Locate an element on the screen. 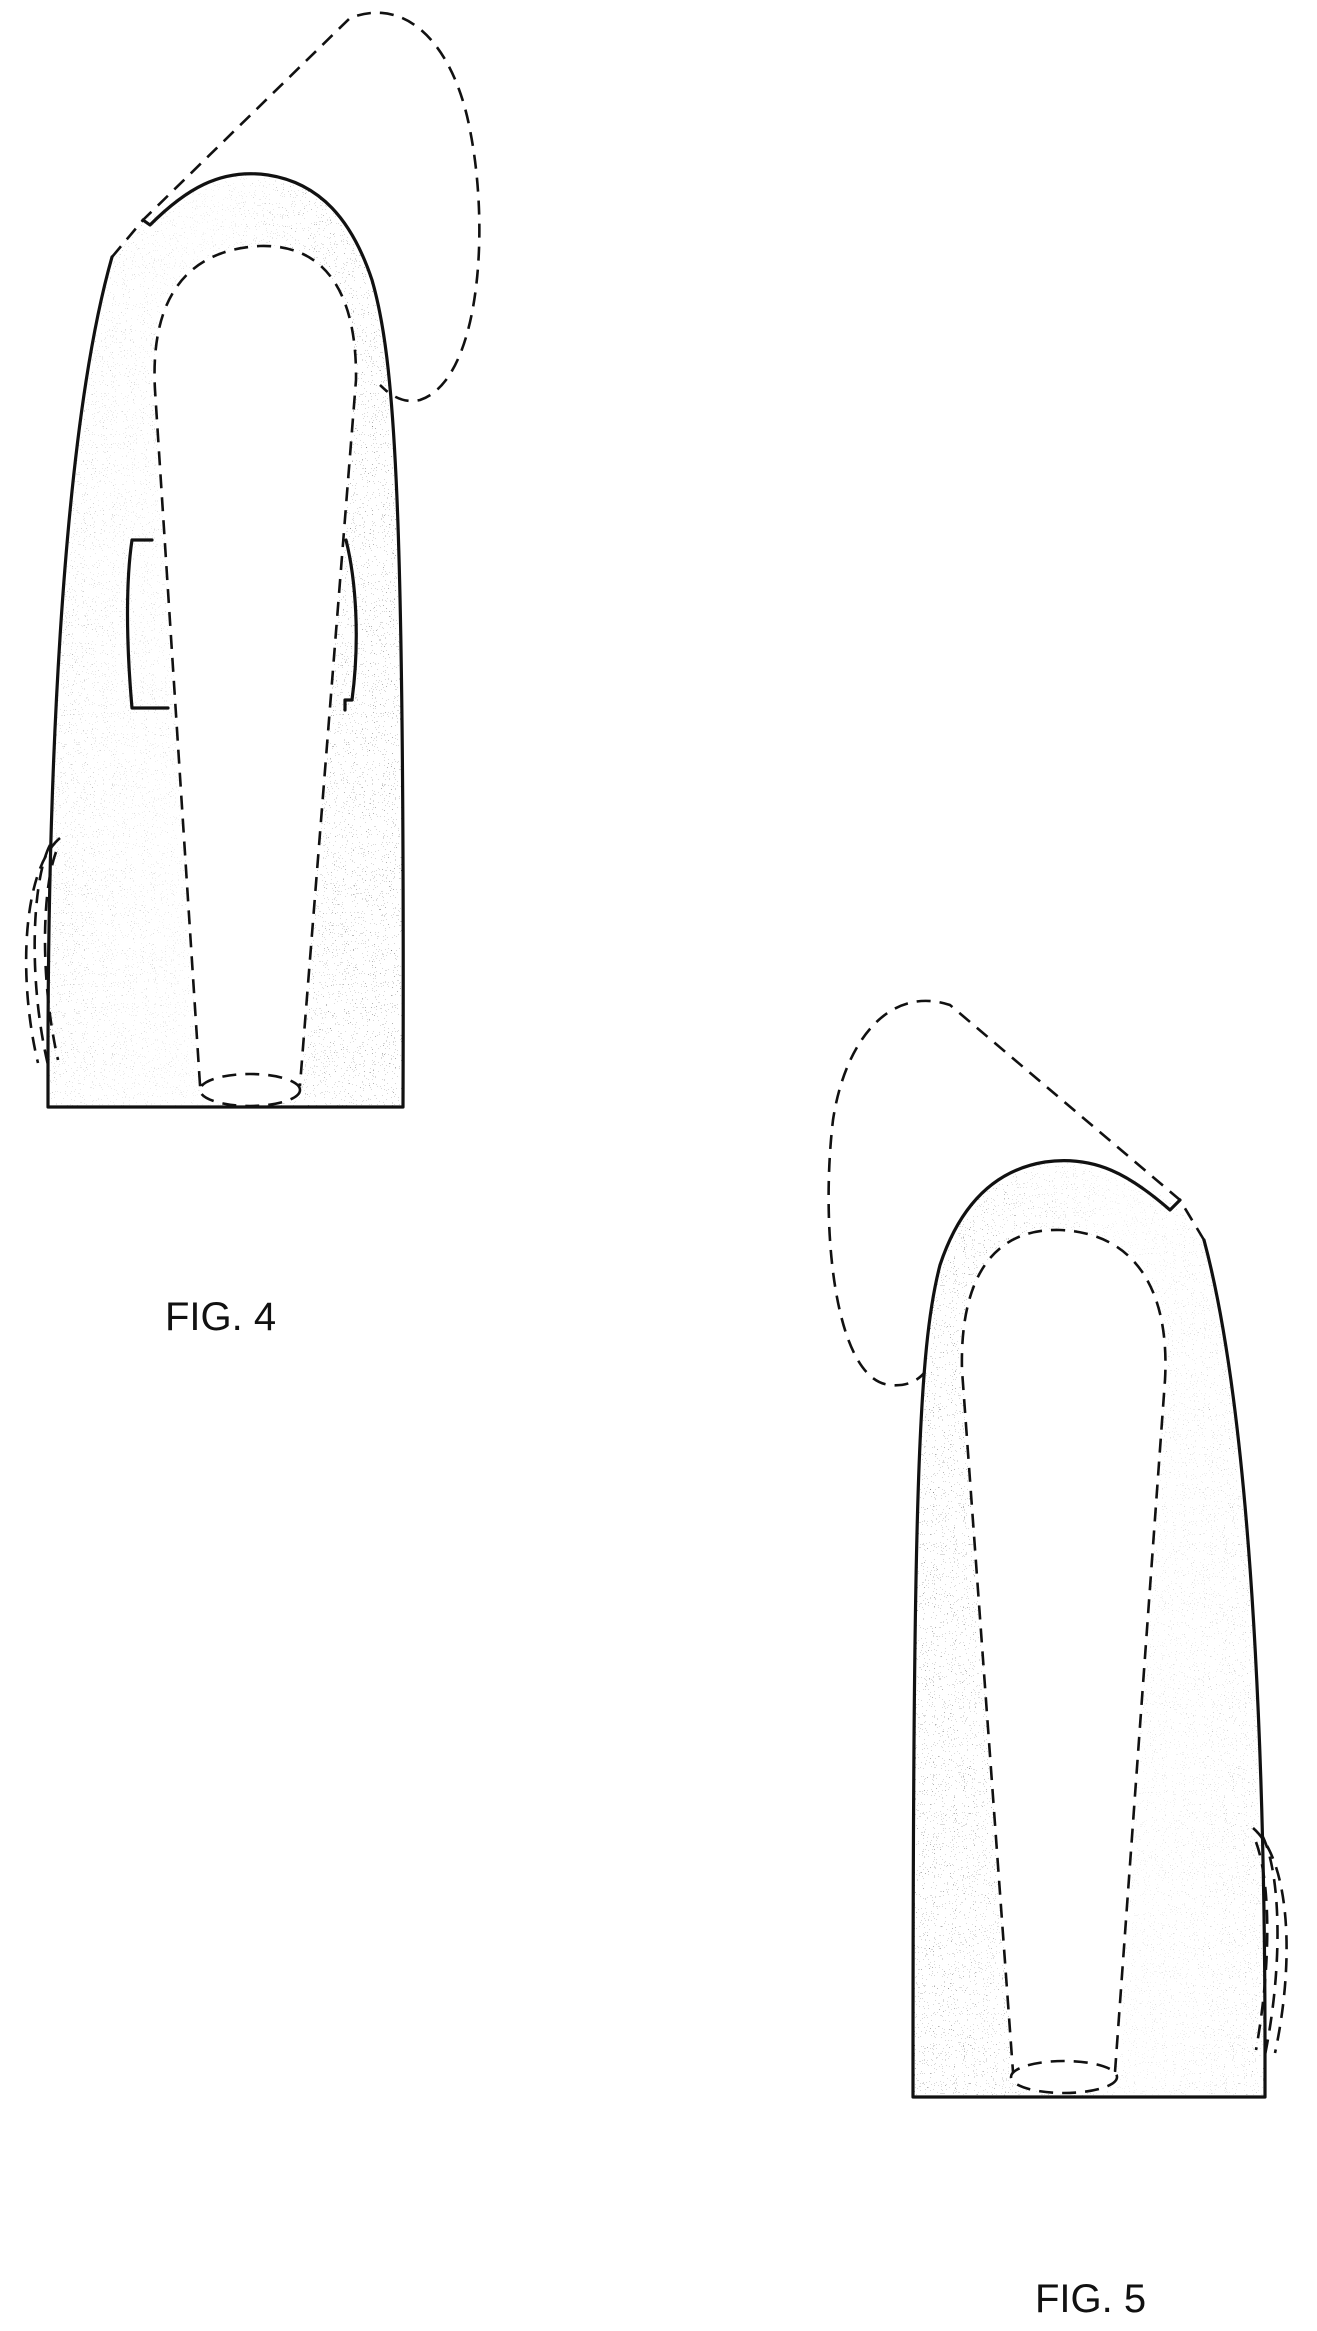 Image resolution: width=1317 pixels, height=2331 pixels. fig5-label: FIG. 5 is located at coordinates (1090, 2299).